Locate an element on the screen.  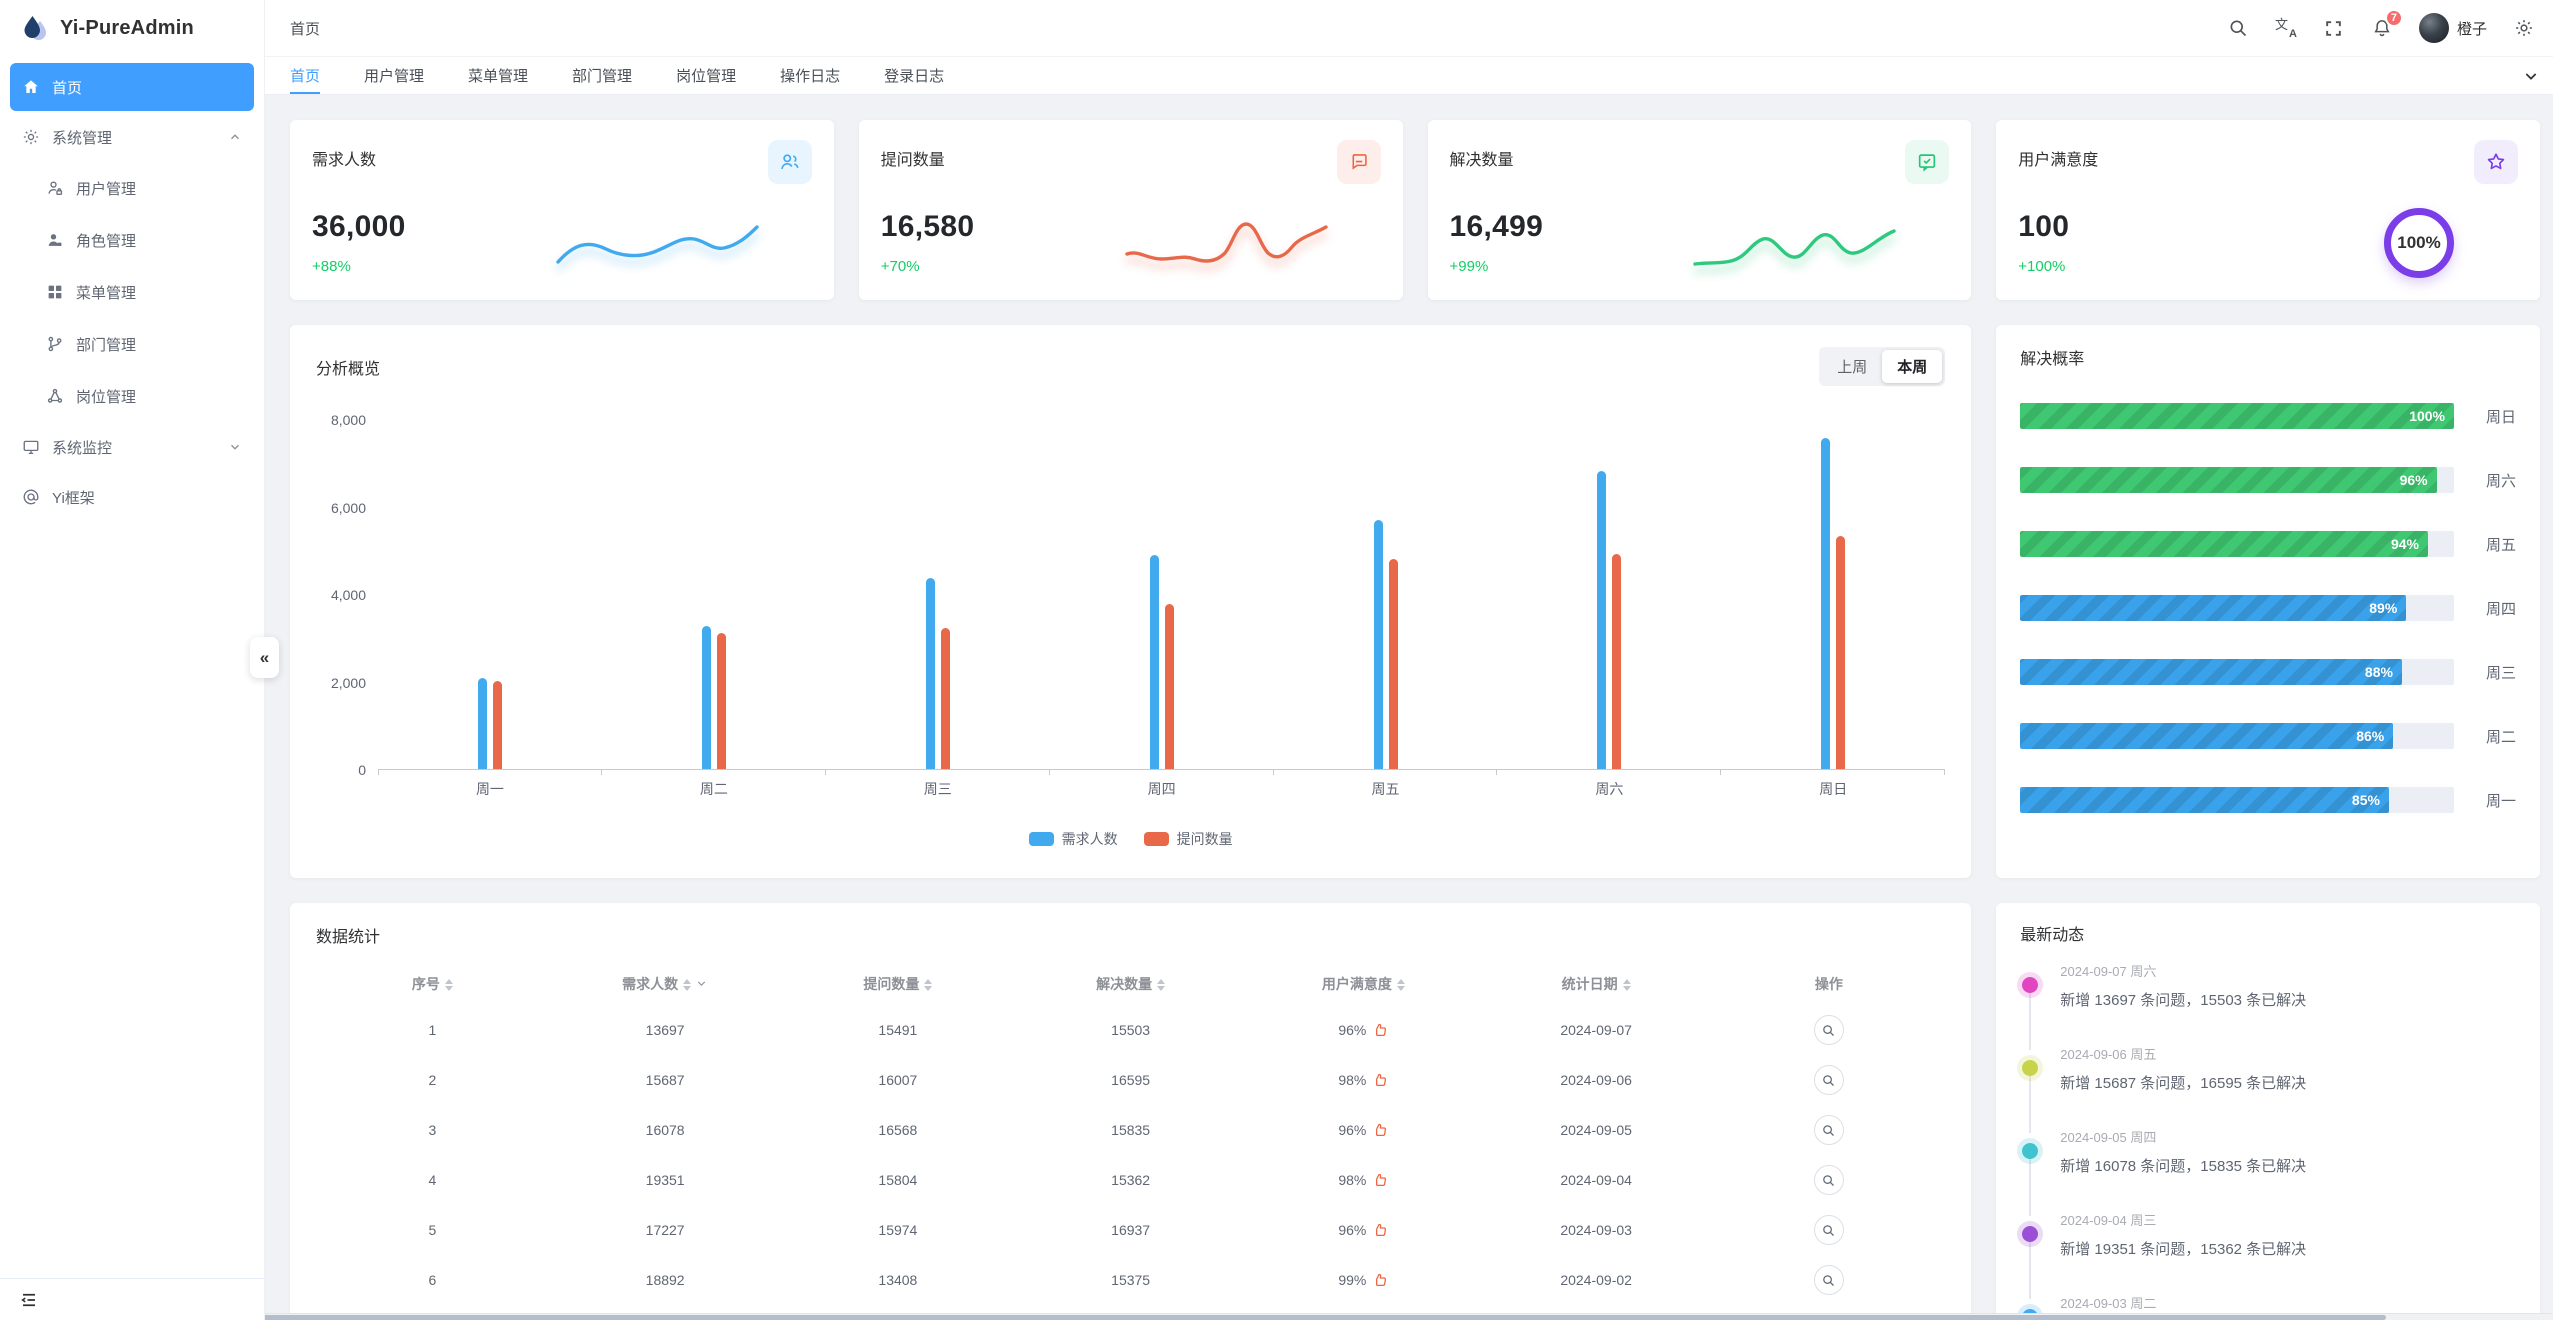
chart-slot-周六 is located at coordinates (1609, 597).